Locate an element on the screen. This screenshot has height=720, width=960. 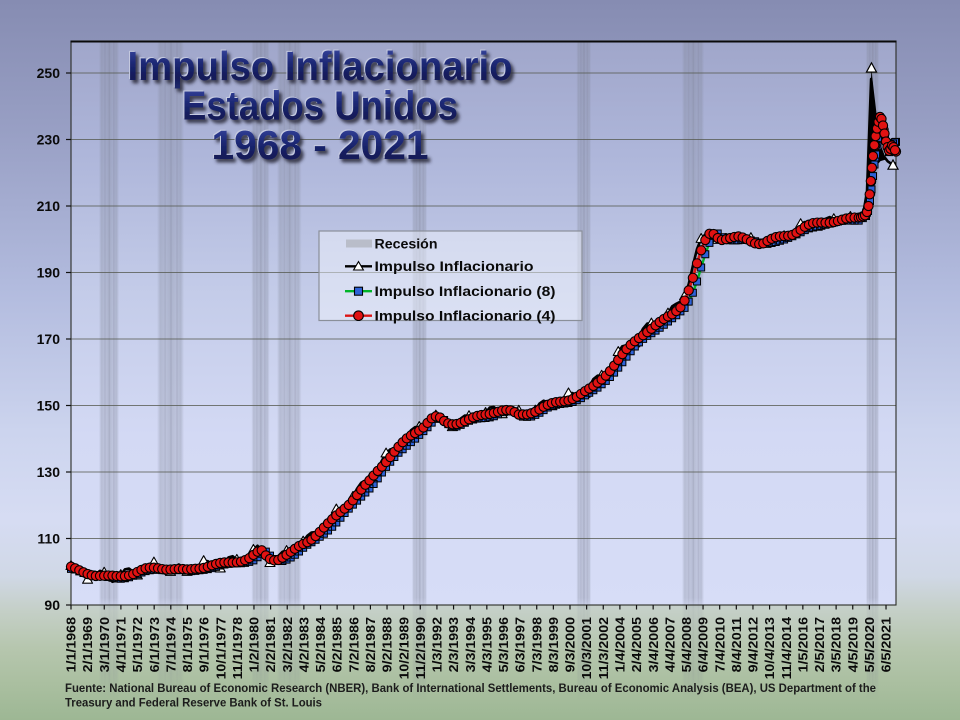
svg-text: 11/2/1990 is located at coordinates (420, 648).